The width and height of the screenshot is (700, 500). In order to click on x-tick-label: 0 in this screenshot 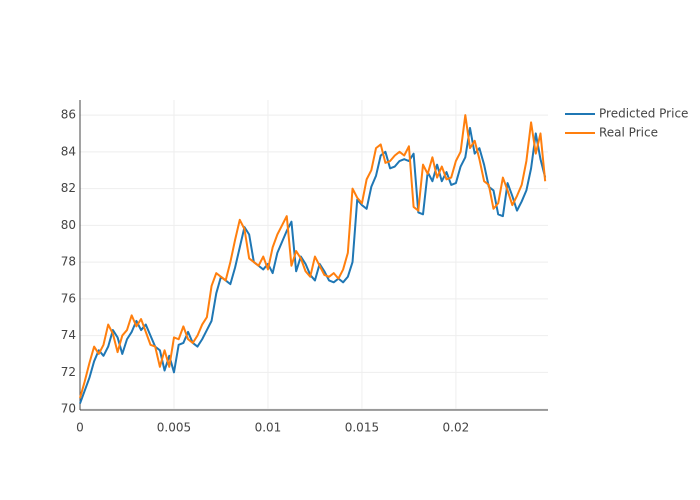, I will do `click(80, 428)`.